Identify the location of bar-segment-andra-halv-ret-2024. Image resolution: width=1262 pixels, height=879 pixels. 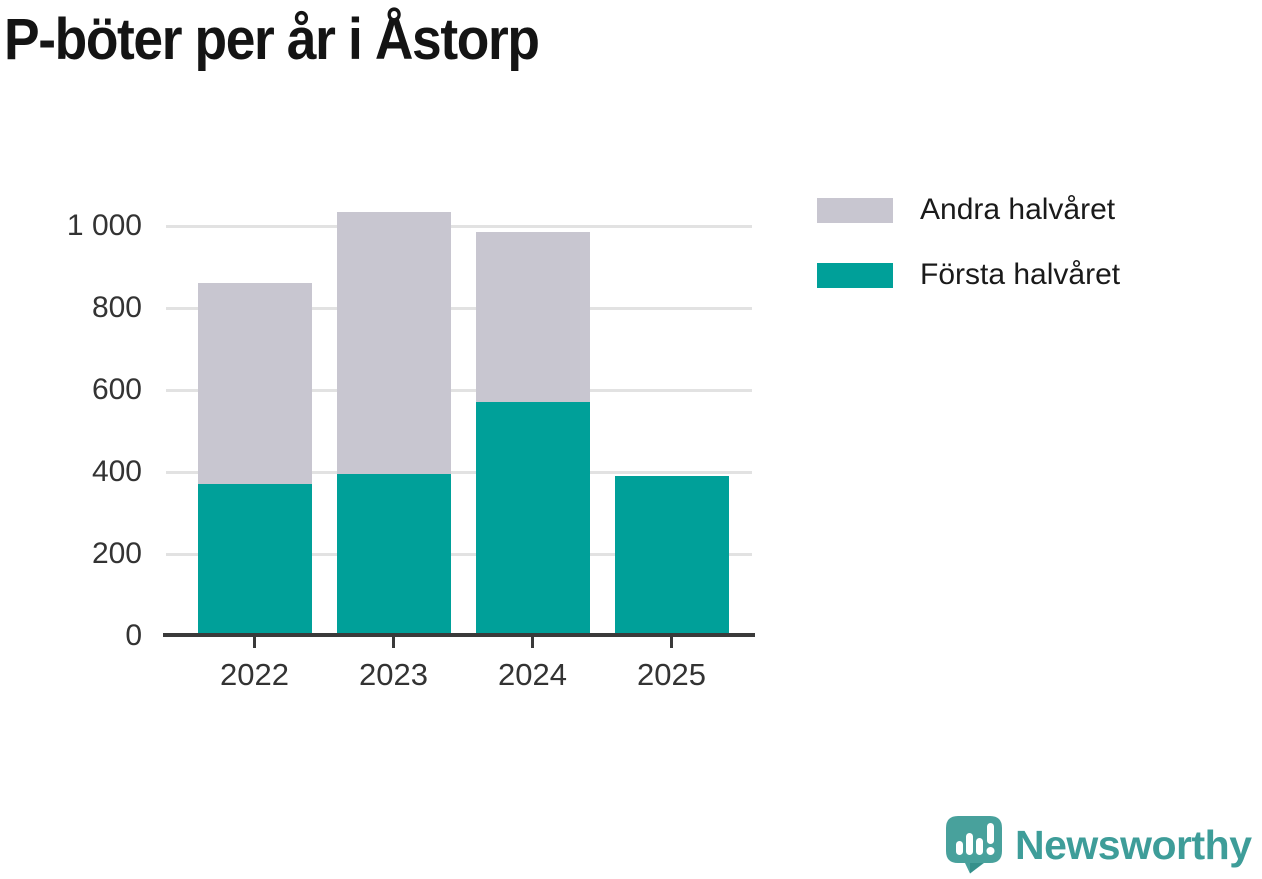
(532, 317).